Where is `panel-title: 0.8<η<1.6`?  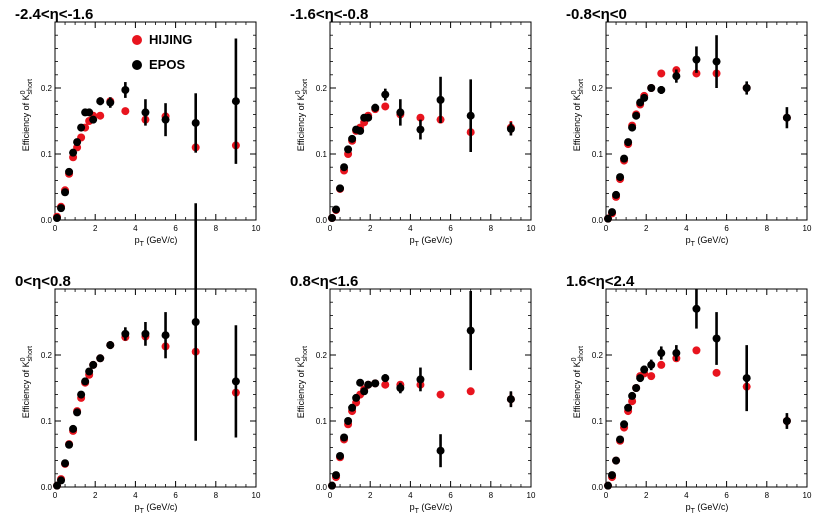 panel-title: 0.8<η<1.6 is located at coordinates (324, 281).